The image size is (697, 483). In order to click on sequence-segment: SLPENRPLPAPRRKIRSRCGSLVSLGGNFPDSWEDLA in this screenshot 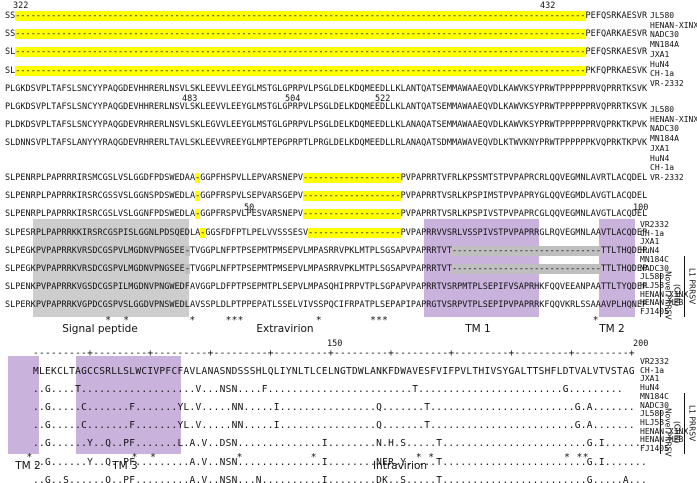, I will do `click(100, 214)`.